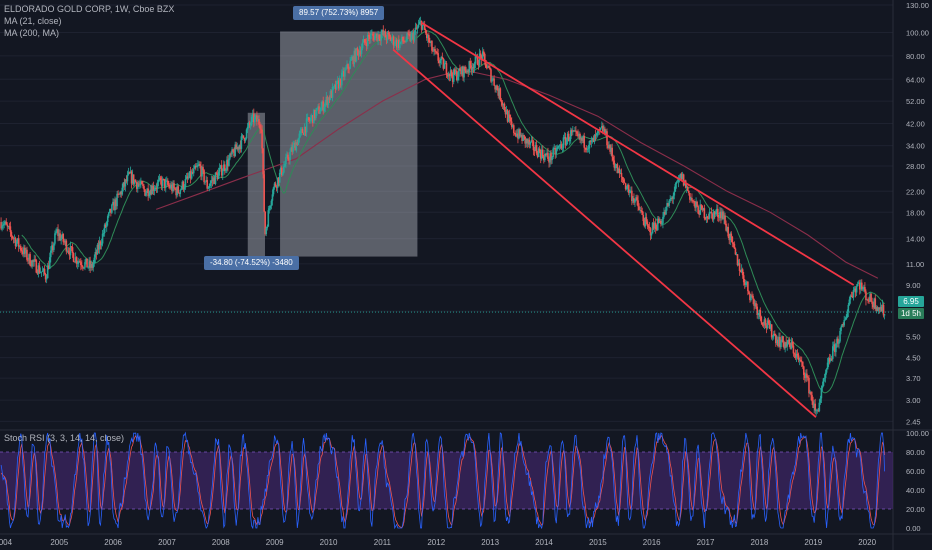 The width and height of the screenshot is (932, 550). What do you see at coordinates (251, 263) in the screenshot?
I see `drop-annotation: -34.80 (-74.52%) -3480` at bounding box center [251, 263].